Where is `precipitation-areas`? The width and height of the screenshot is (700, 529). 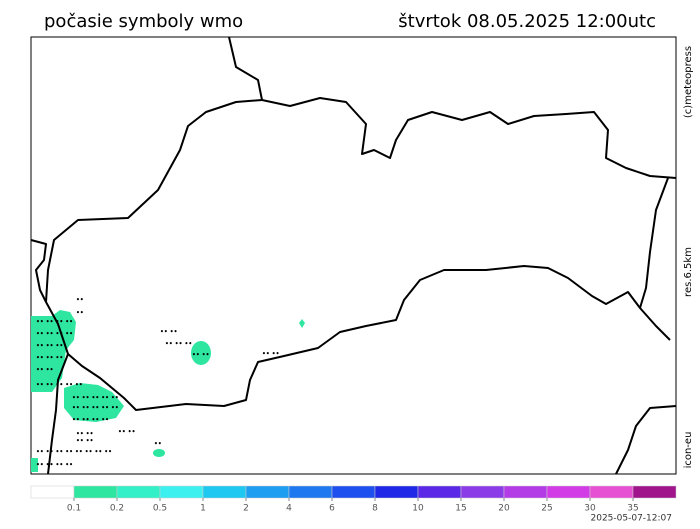
precipitation-areas is located at coordinates (168, 391).